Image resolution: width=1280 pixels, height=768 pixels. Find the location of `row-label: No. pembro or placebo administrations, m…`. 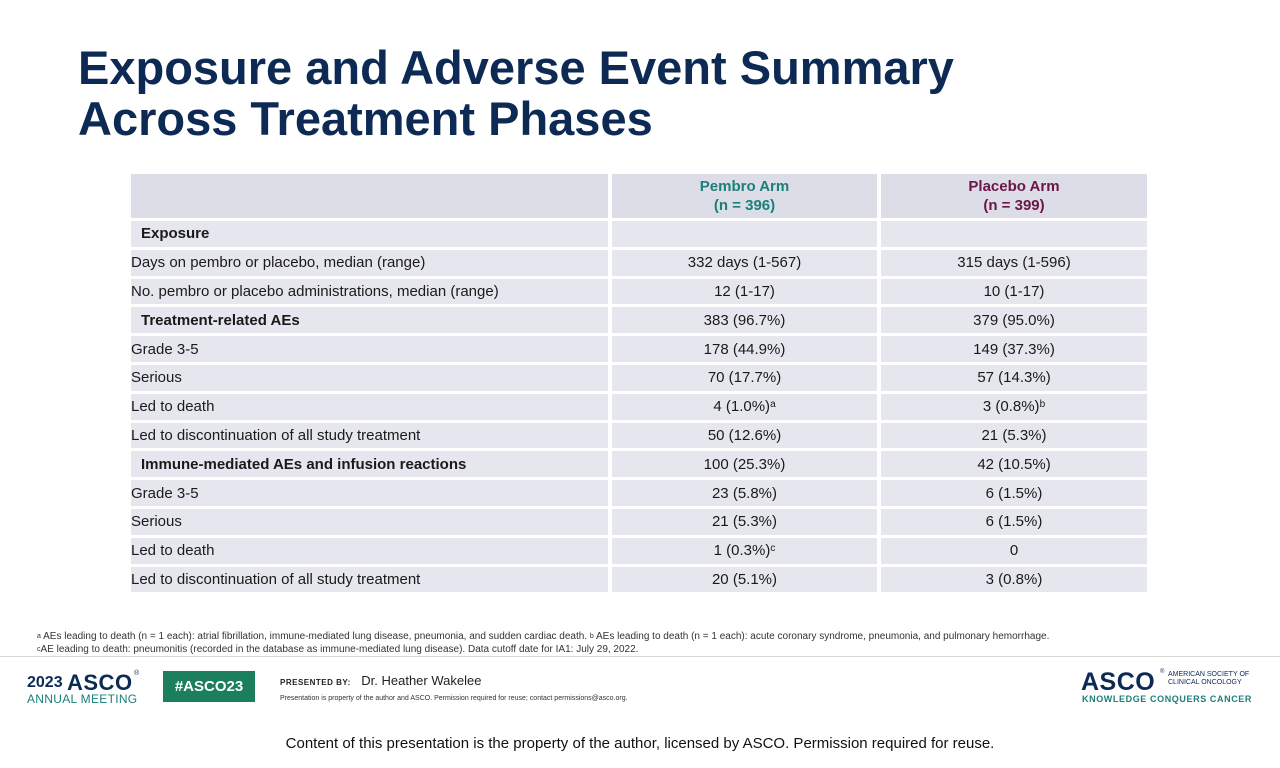

row-label: No. pembro or placebo administrations, m… is located at coordinates (371, 293).